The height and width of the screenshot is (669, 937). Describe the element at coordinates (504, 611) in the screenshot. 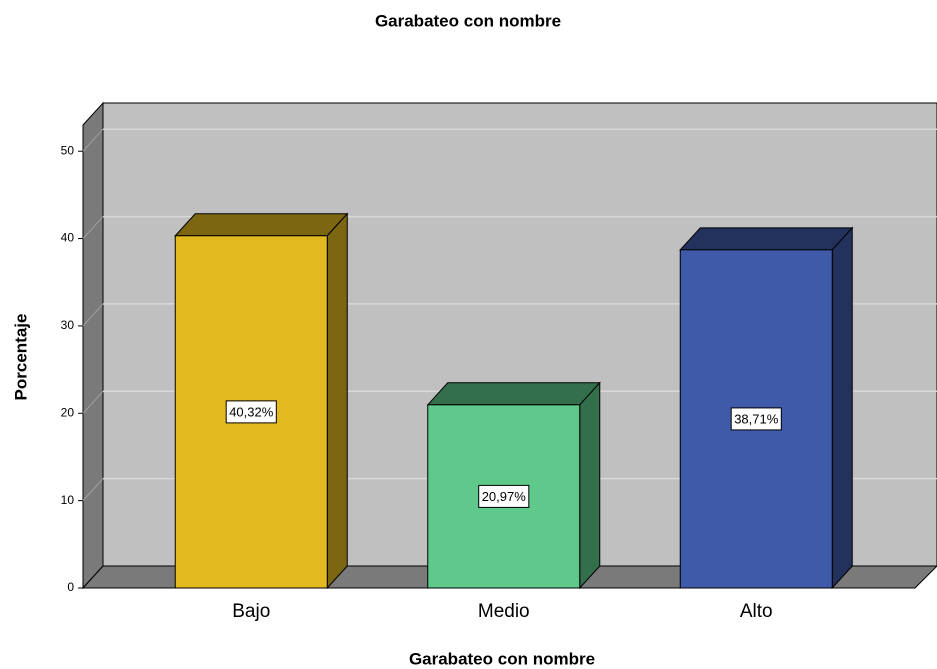

I see `x-tick-label: Medio` at that location.